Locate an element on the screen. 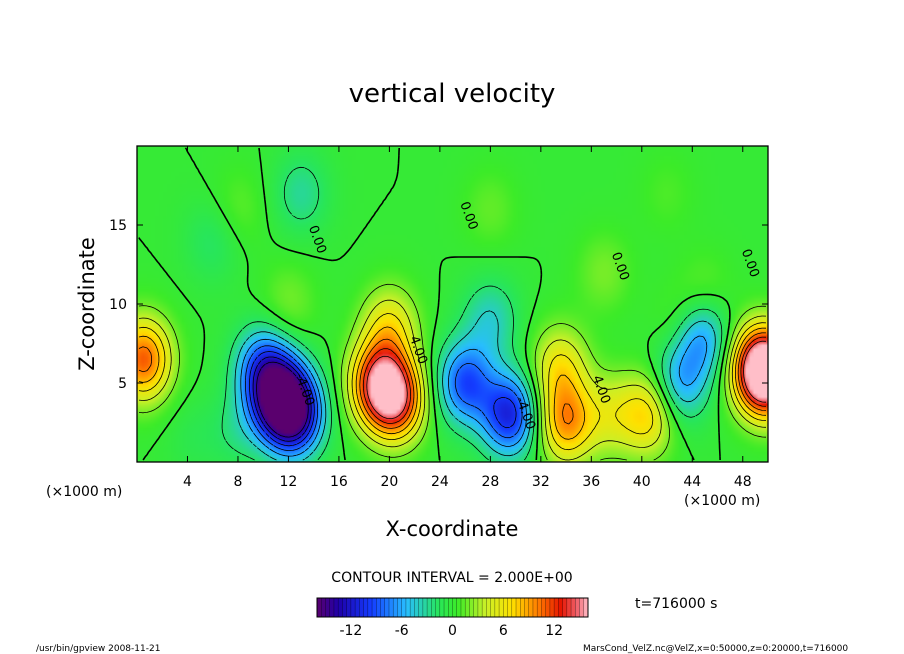 The width and height of the screenshot is (904, 654). y-tick-label: 15 is located at coordinates (118, 226).